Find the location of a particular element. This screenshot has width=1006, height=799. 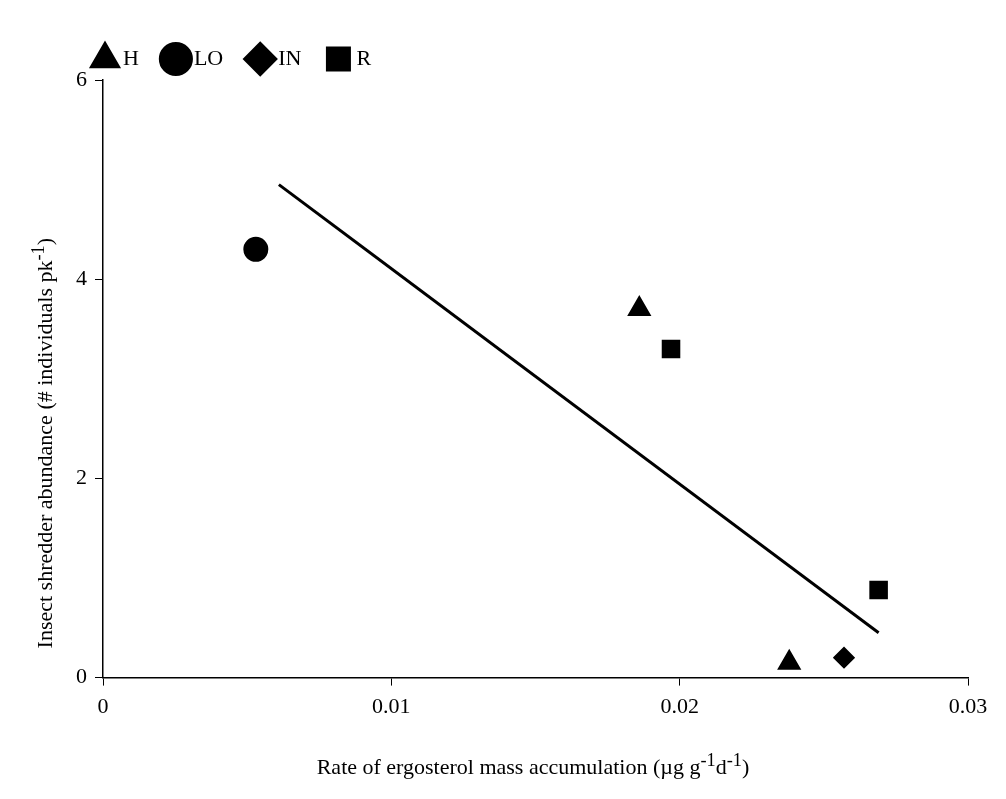

y-tick-label: 0 is located at coordinates (81, 676).